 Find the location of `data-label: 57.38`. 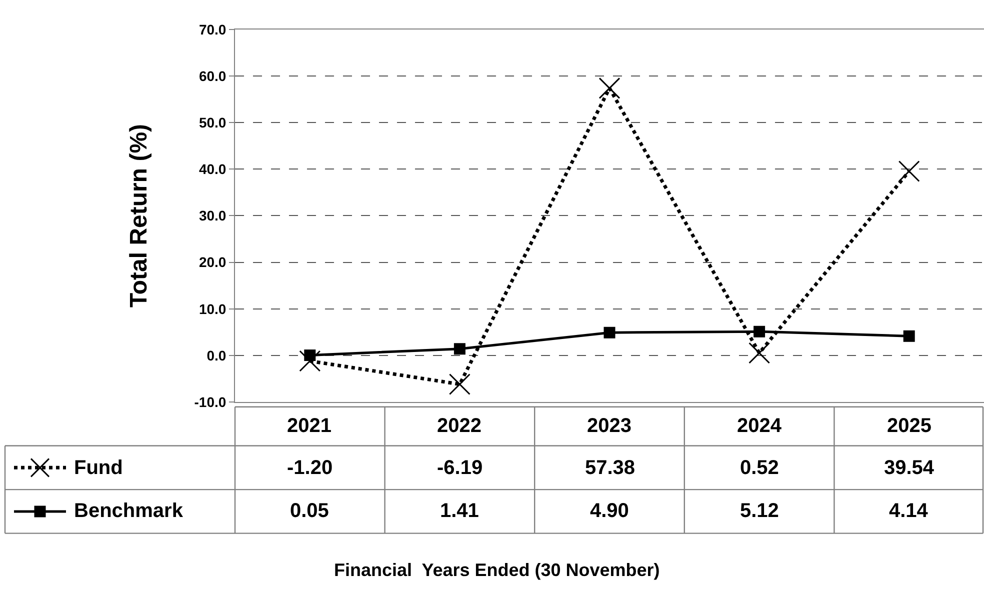

data-label: 57.38 is located at coordinates (610, 468).